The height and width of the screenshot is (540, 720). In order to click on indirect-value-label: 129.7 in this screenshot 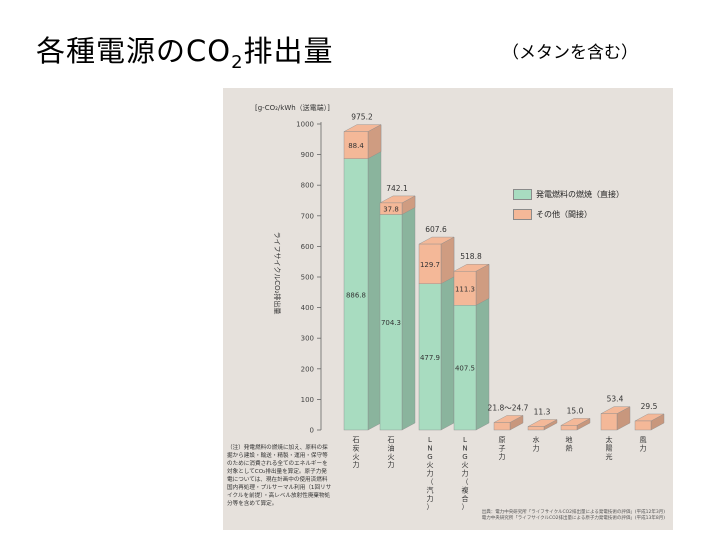, I will do `click(430, 265)`.